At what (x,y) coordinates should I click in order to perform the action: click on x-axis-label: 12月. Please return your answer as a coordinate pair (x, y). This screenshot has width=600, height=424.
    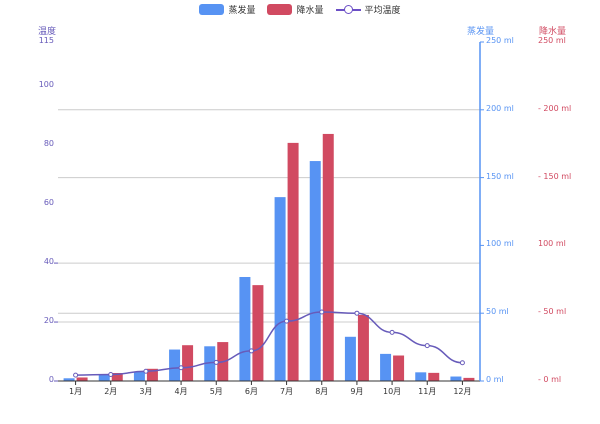
    Looking at the image, I should click on (462, 391).